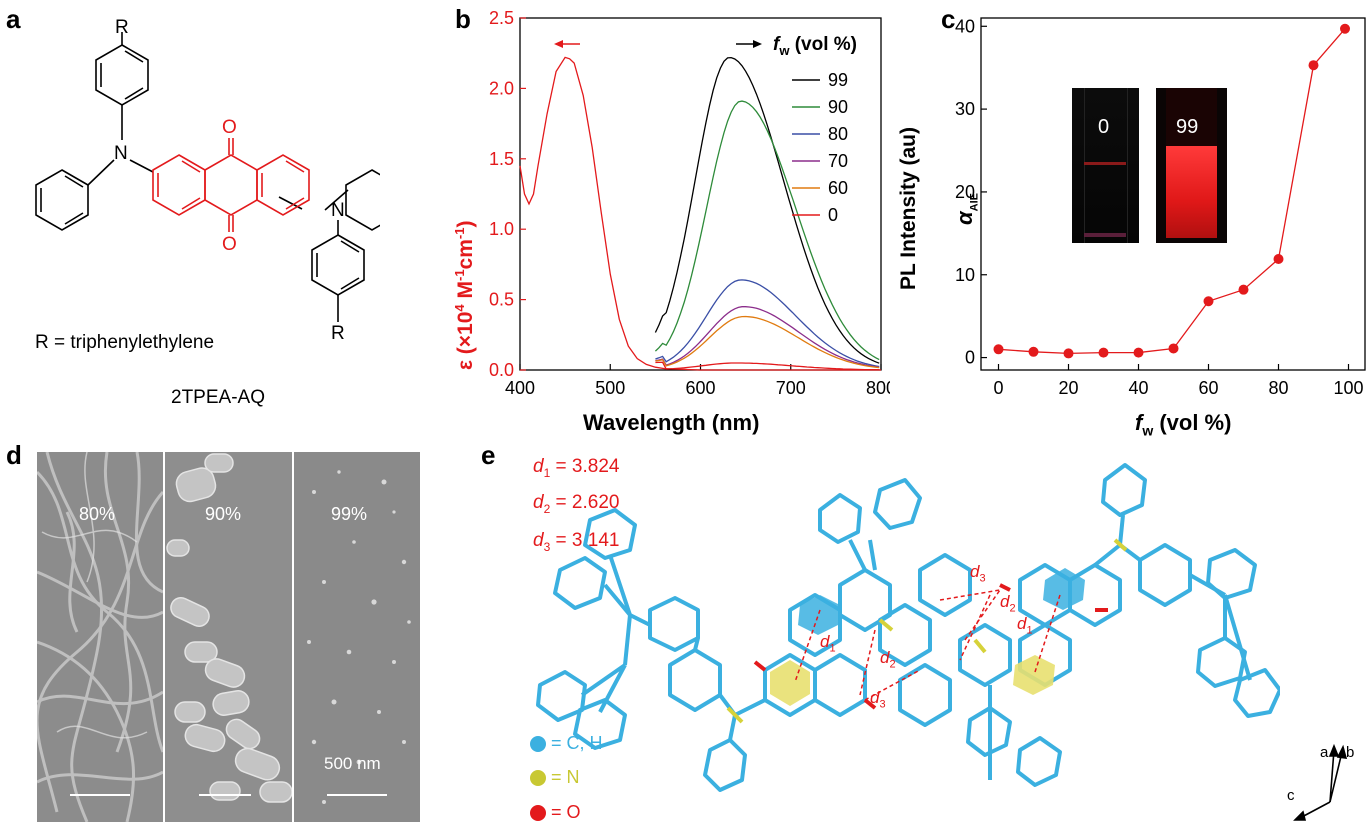 The width and height of the screenshot is (1367, 830). I want to click on y-tick-label: 2.0, so click(501, 88).